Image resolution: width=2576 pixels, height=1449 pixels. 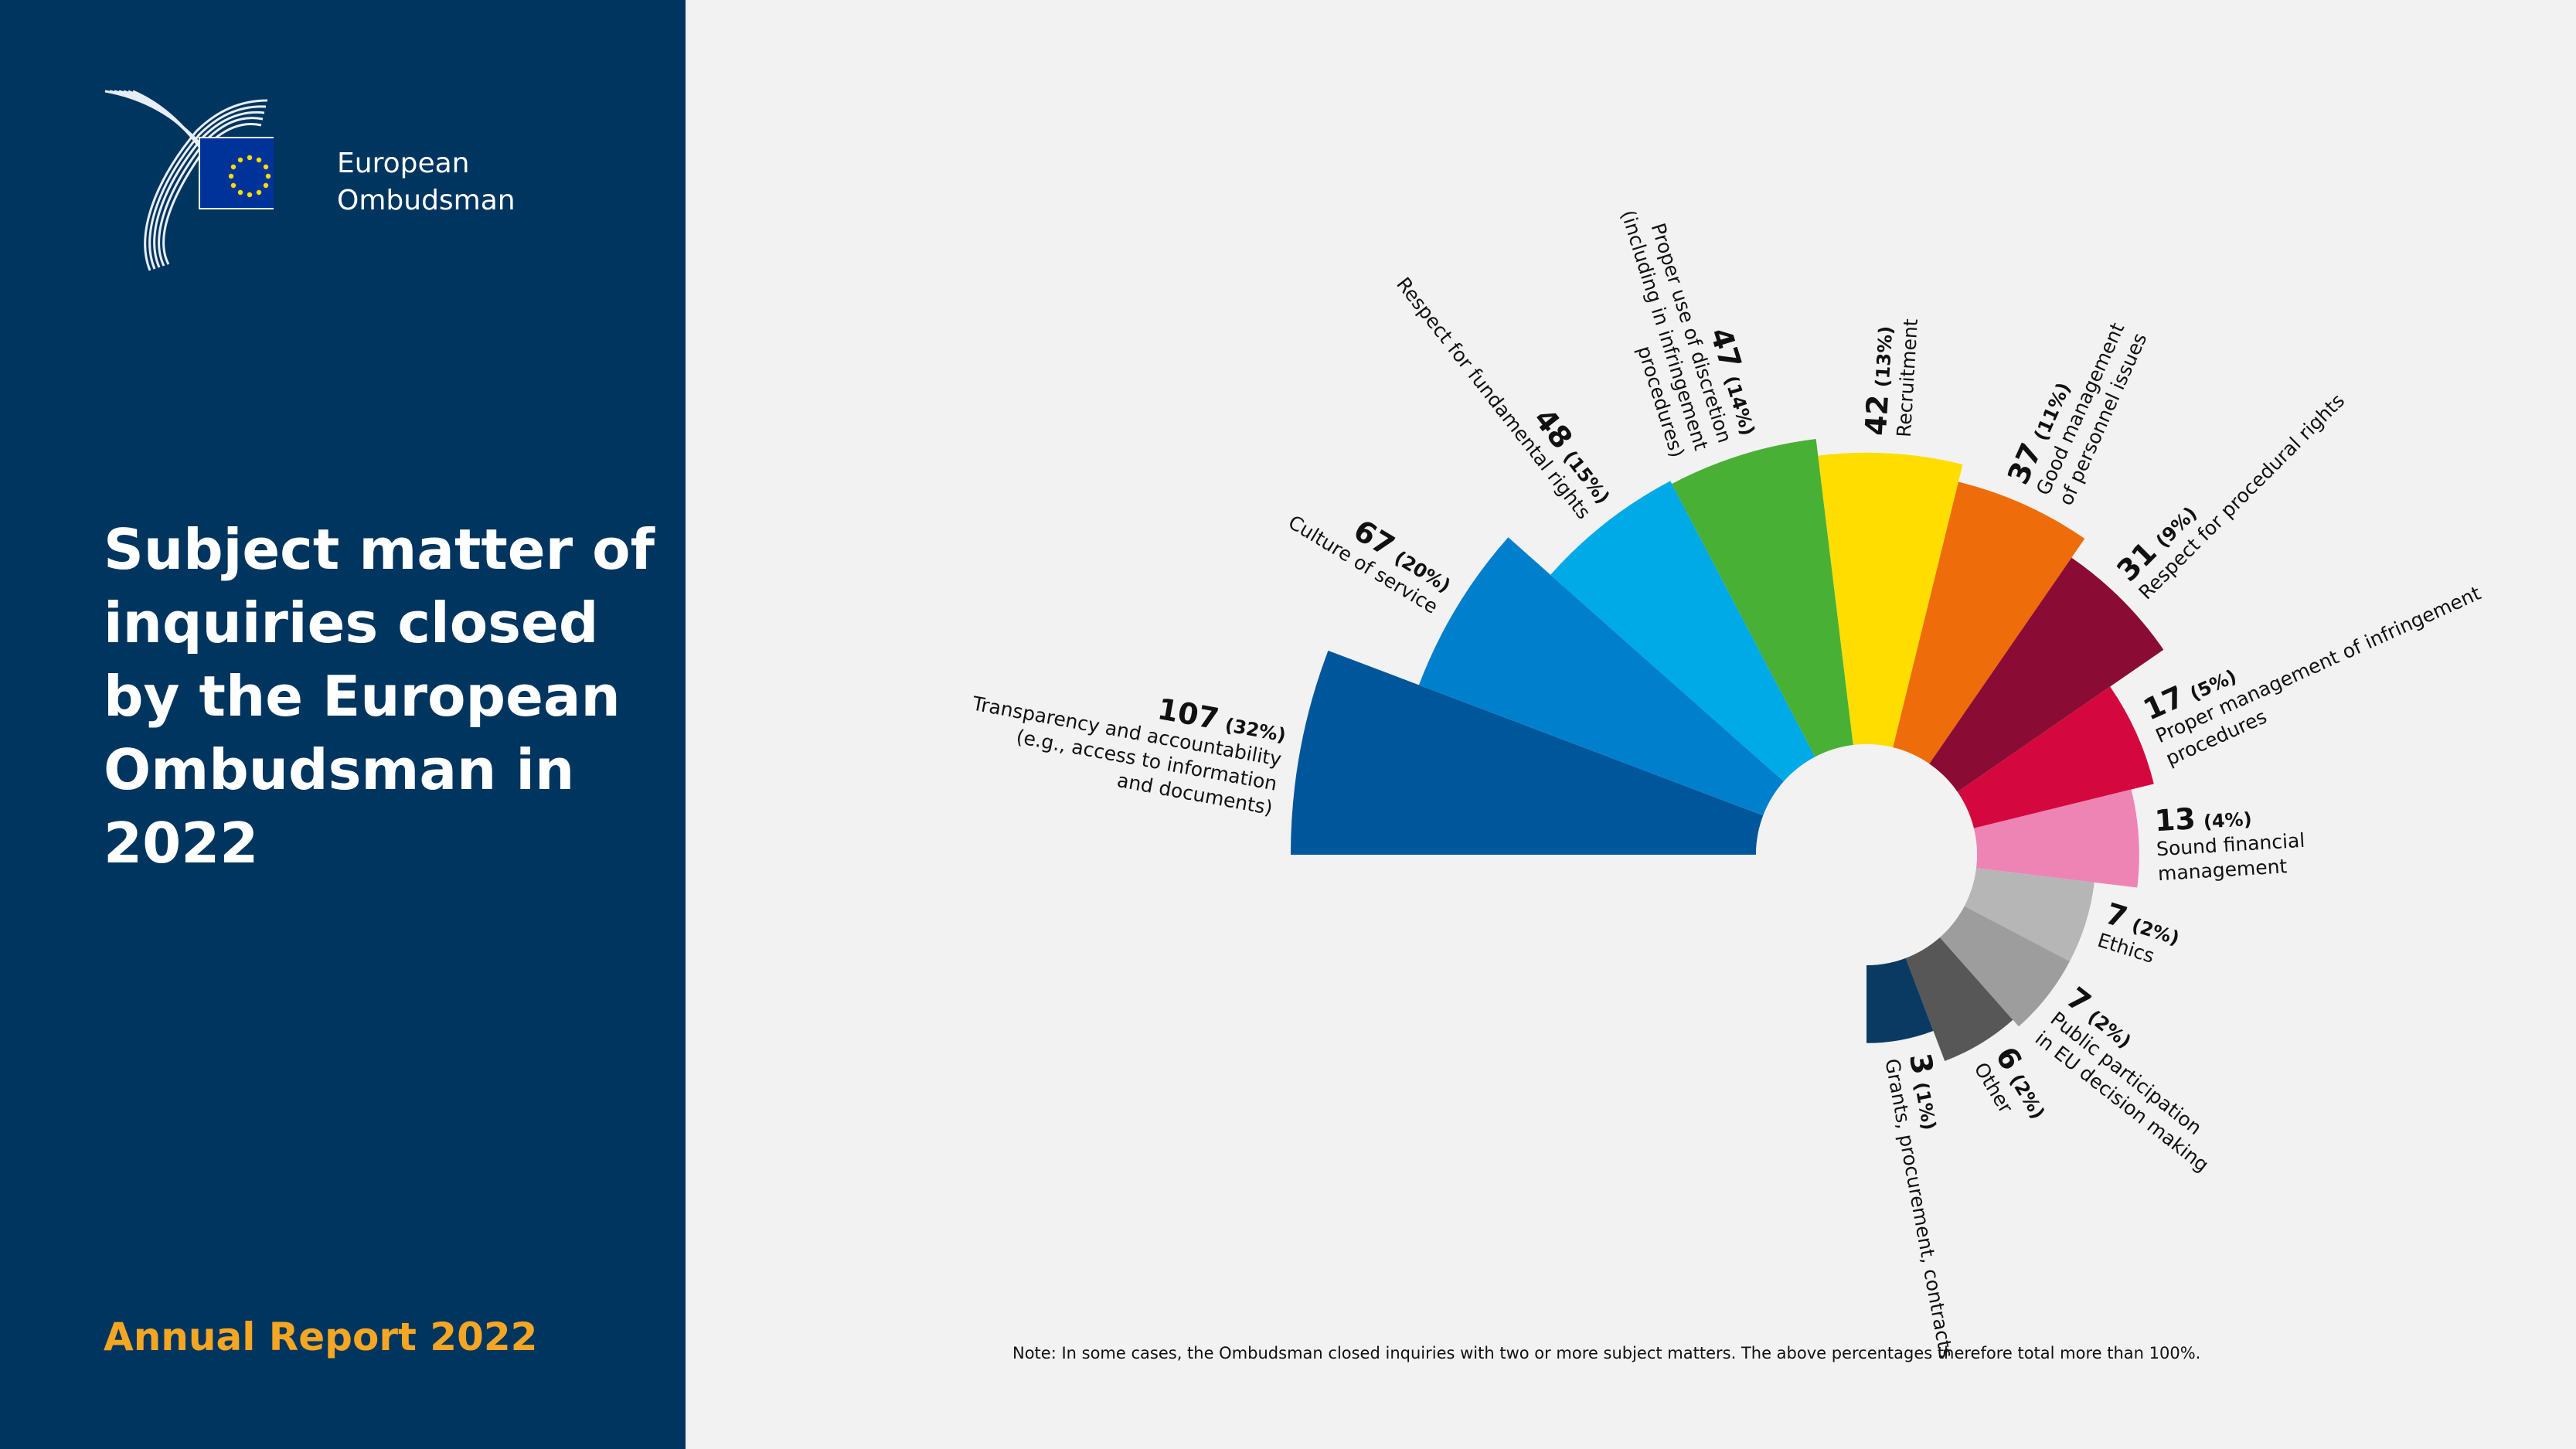 I want to click on annual-report-label: Annual Report 2022, so click(x=321, y=1337).